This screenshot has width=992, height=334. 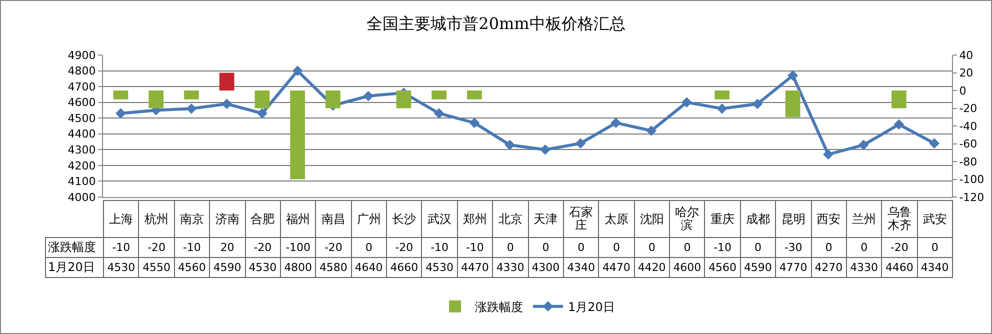 I want to click on data-label: 4640, so click(x=368, y=268).